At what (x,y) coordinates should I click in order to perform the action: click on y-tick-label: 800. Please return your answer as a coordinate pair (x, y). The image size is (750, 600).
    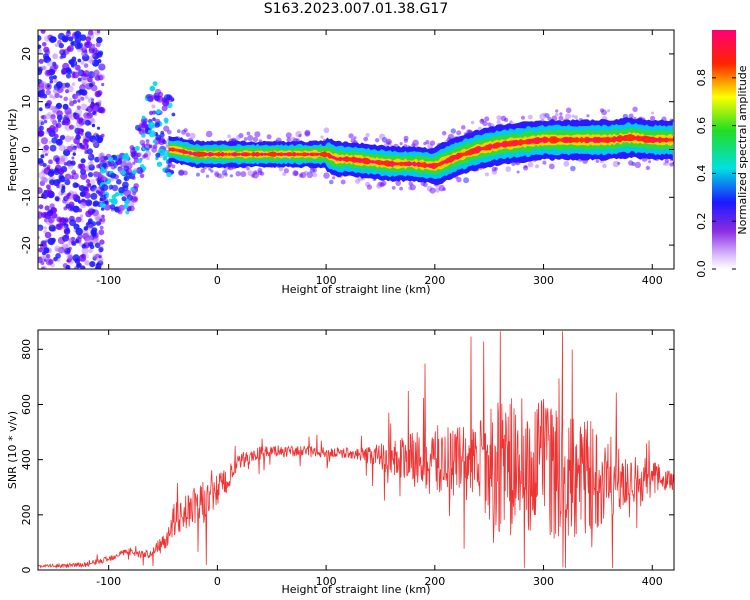
    Looking at the image, I should click on (26, 349).